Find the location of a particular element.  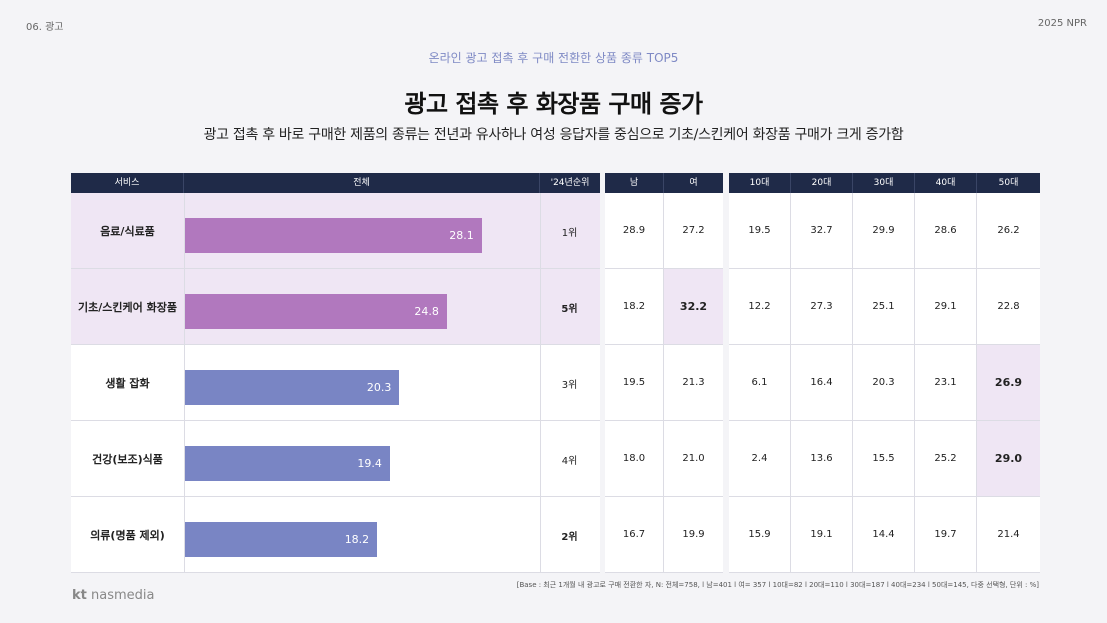

header-female: 여 is located at coordinates (693, 183).